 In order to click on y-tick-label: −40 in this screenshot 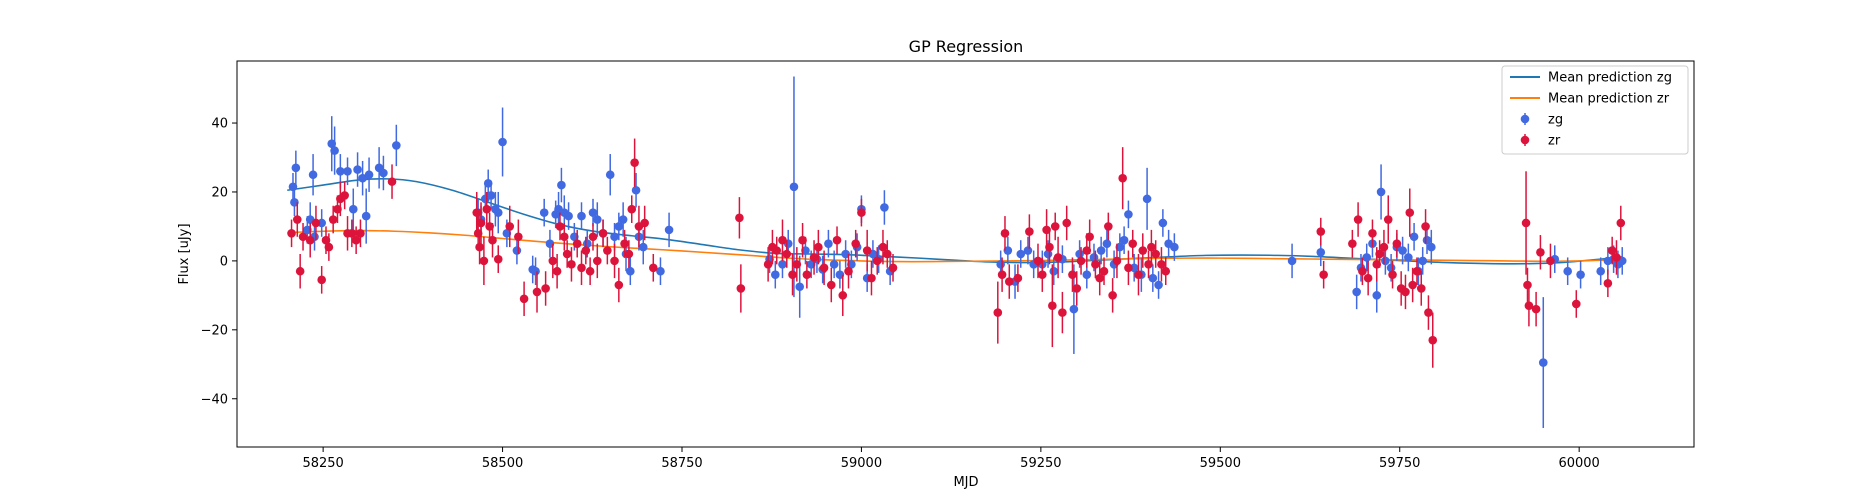, I will do `click(214, 399)`.